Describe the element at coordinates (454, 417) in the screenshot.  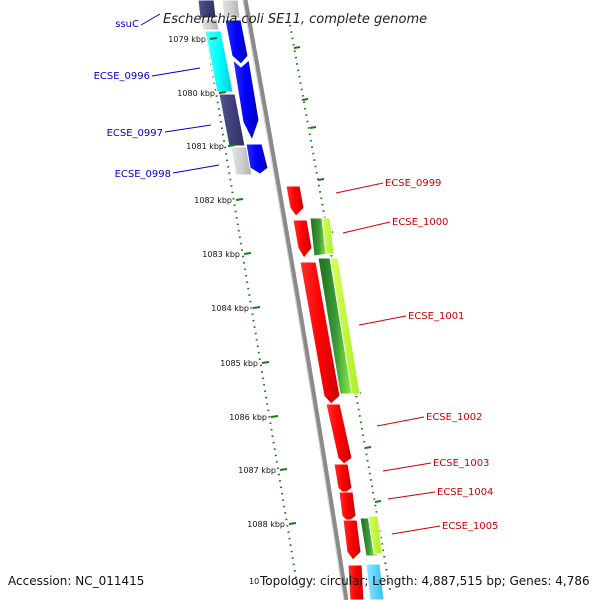
I see `gene-label: ECSE_1002` at that location.